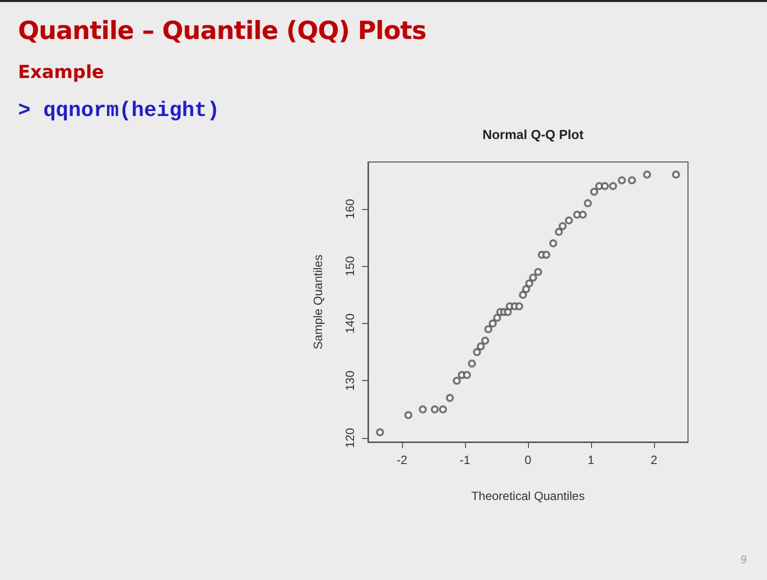  Describe the element at coordinates (119, 111) in the screenshot. I see `text: > qqnorm(height)` at that location.